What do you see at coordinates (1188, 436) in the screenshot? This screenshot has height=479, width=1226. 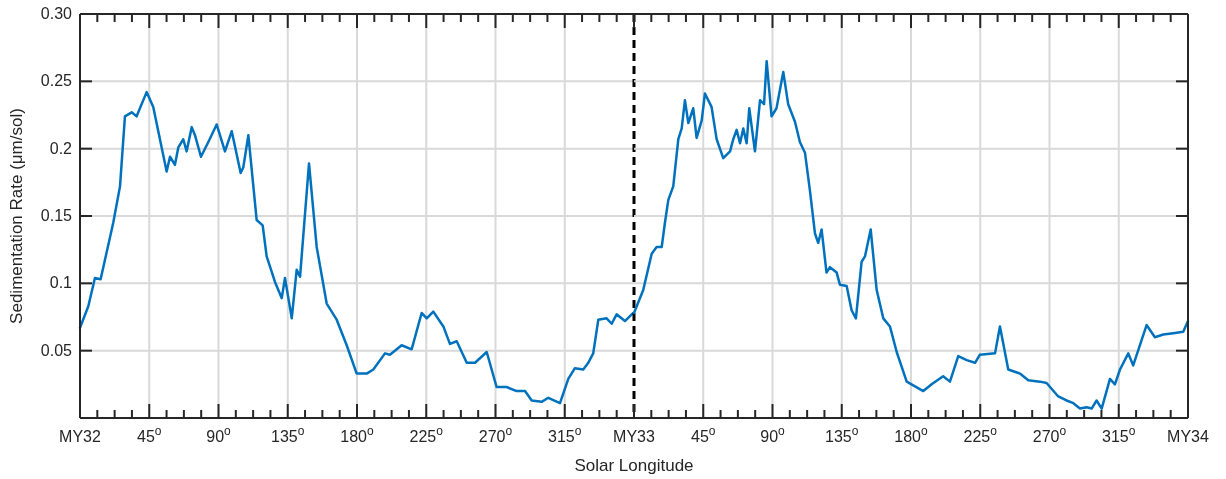 I see `x-tick-label: MY34` at bounding box center [1188, 436].